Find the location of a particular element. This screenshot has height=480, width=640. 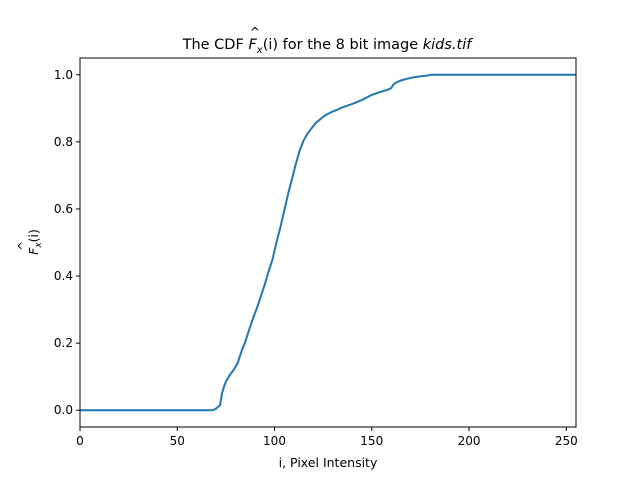

title-filename: kids.tif is located at coordinates (448, 45).